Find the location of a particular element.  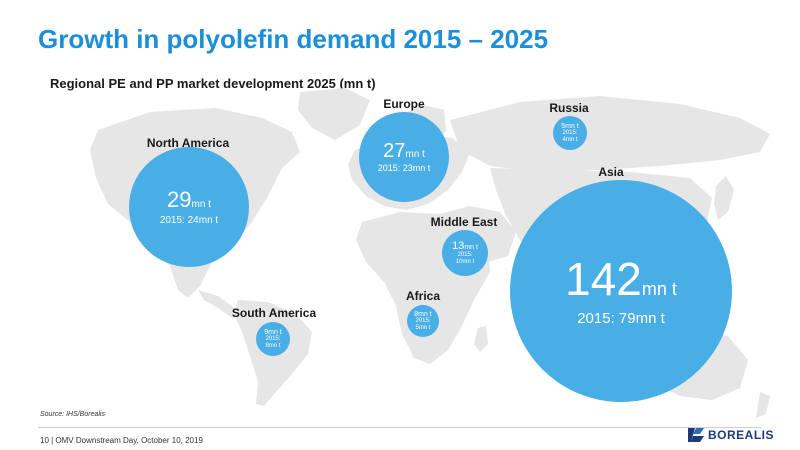

value-north-america: 29 is located at coordinates (179, 200).